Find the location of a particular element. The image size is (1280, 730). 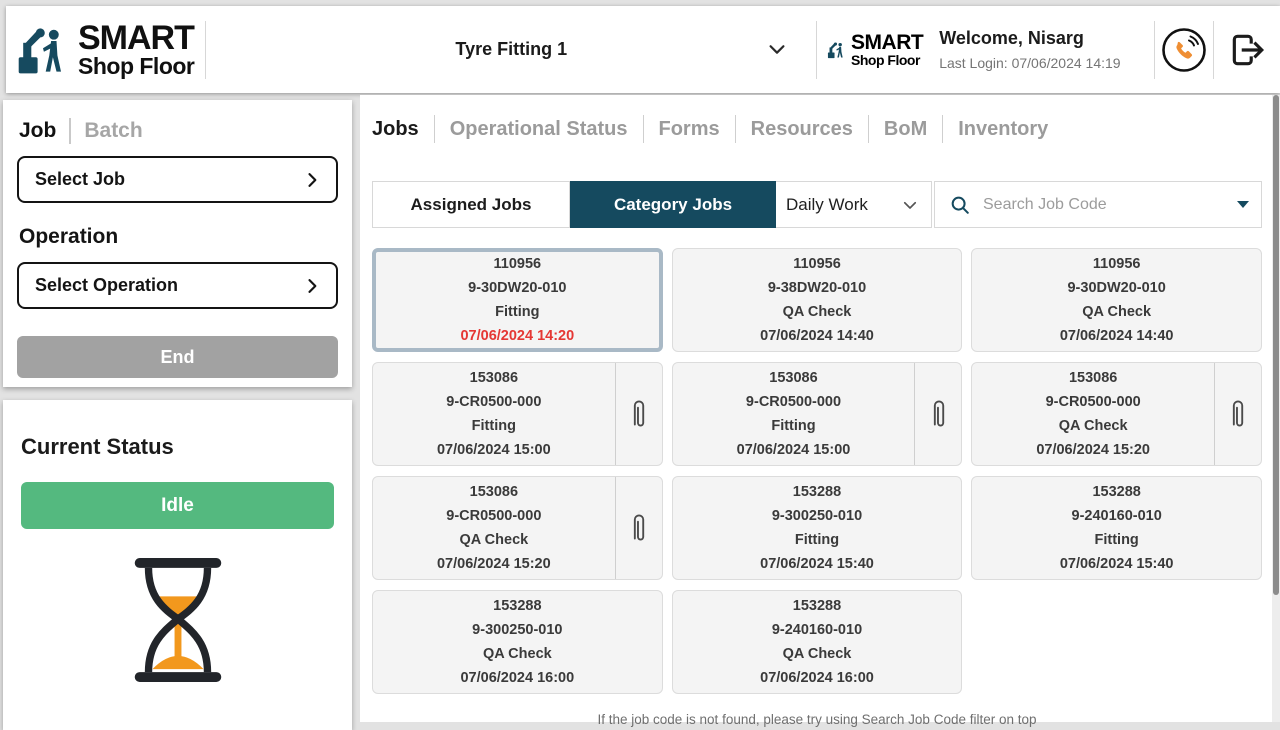

select-job-button: Select Job is located at coordinates (177, 179).